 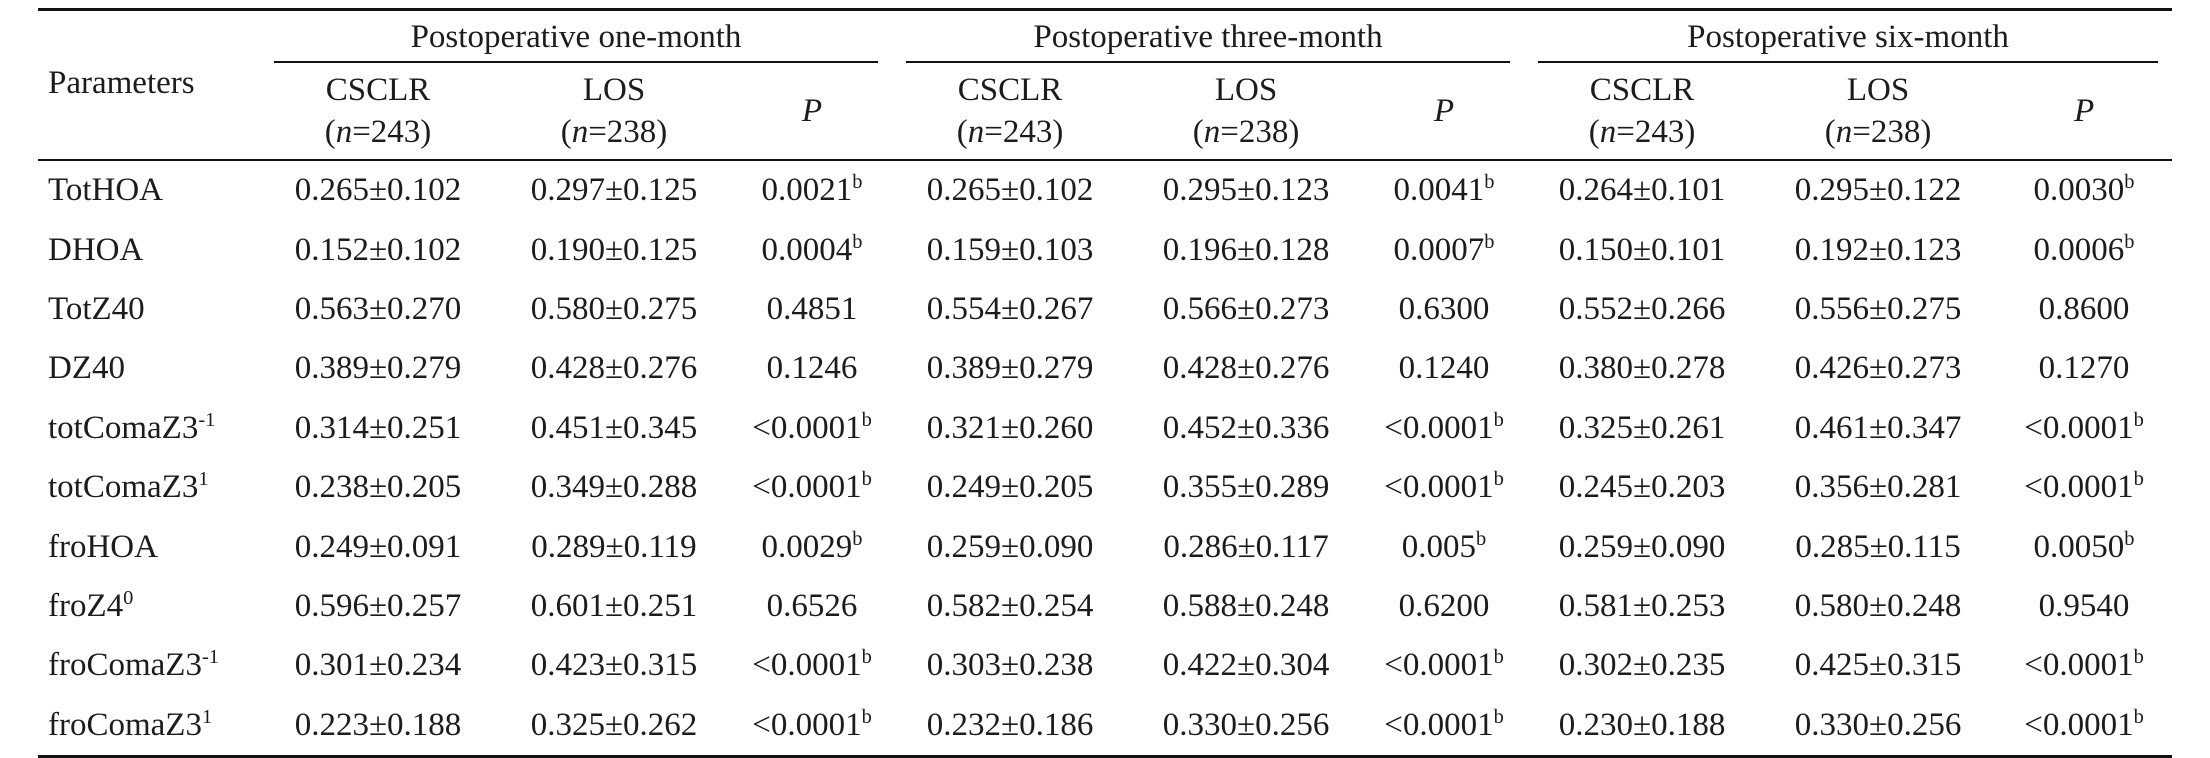 I want to click on los-value: 0.556±0.275, so click(x=1878, y=308).